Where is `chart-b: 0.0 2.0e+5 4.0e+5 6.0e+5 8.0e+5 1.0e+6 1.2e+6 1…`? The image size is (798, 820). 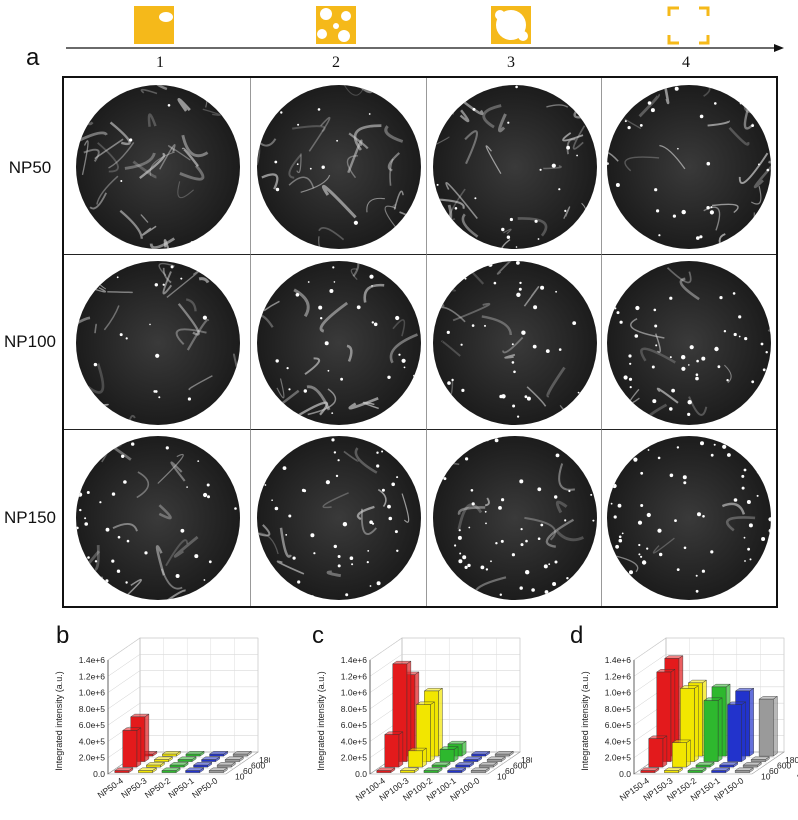
chart-b: 0.0 2.0e+5 4.0e+5 6.0e+5 8.0e+5 1.0e+6 1.2e+6 1… is located at coordinates (162, 718).